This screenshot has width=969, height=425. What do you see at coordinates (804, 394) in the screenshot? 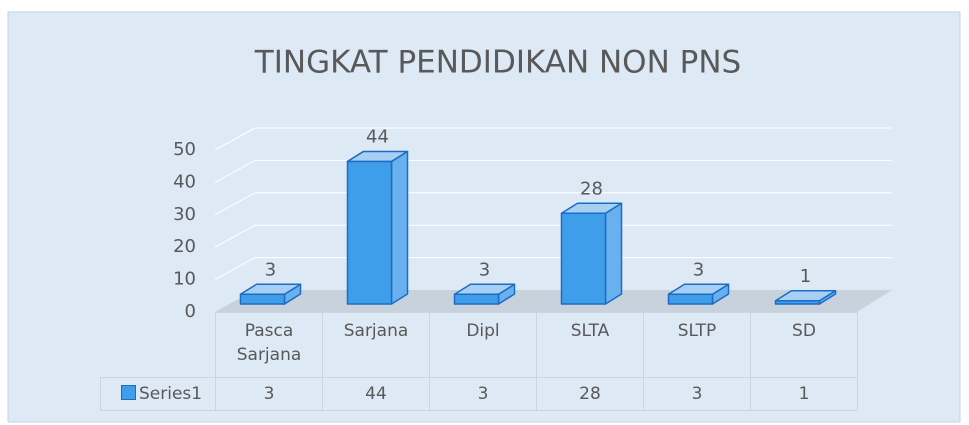
I see `table-value: 1` at bounding box center [804, 394].